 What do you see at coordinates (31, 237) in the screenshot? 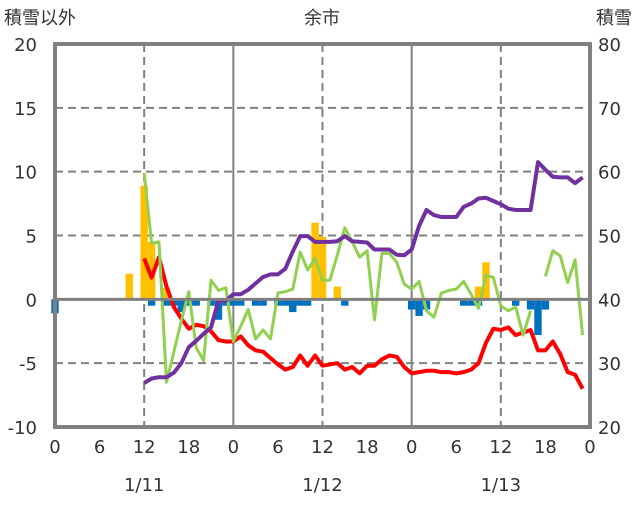
I see `left-tick-label: 5` at bounding box center [31, 237].